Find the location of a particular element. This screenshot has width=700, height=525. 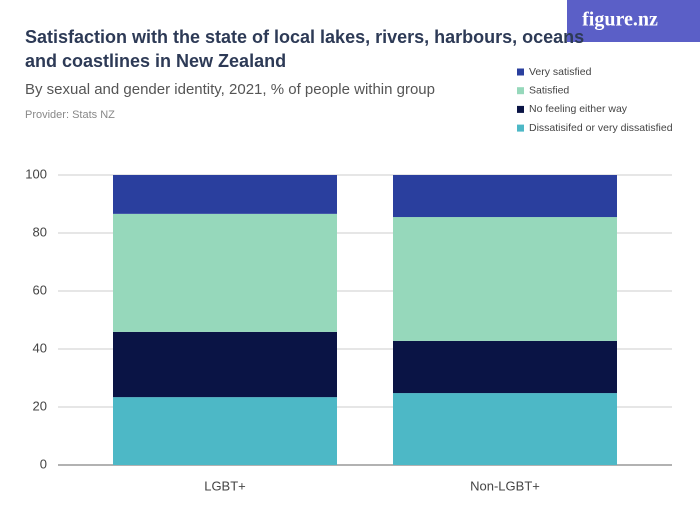

y-tick-label: 40 is located at coordinates (40, 347).